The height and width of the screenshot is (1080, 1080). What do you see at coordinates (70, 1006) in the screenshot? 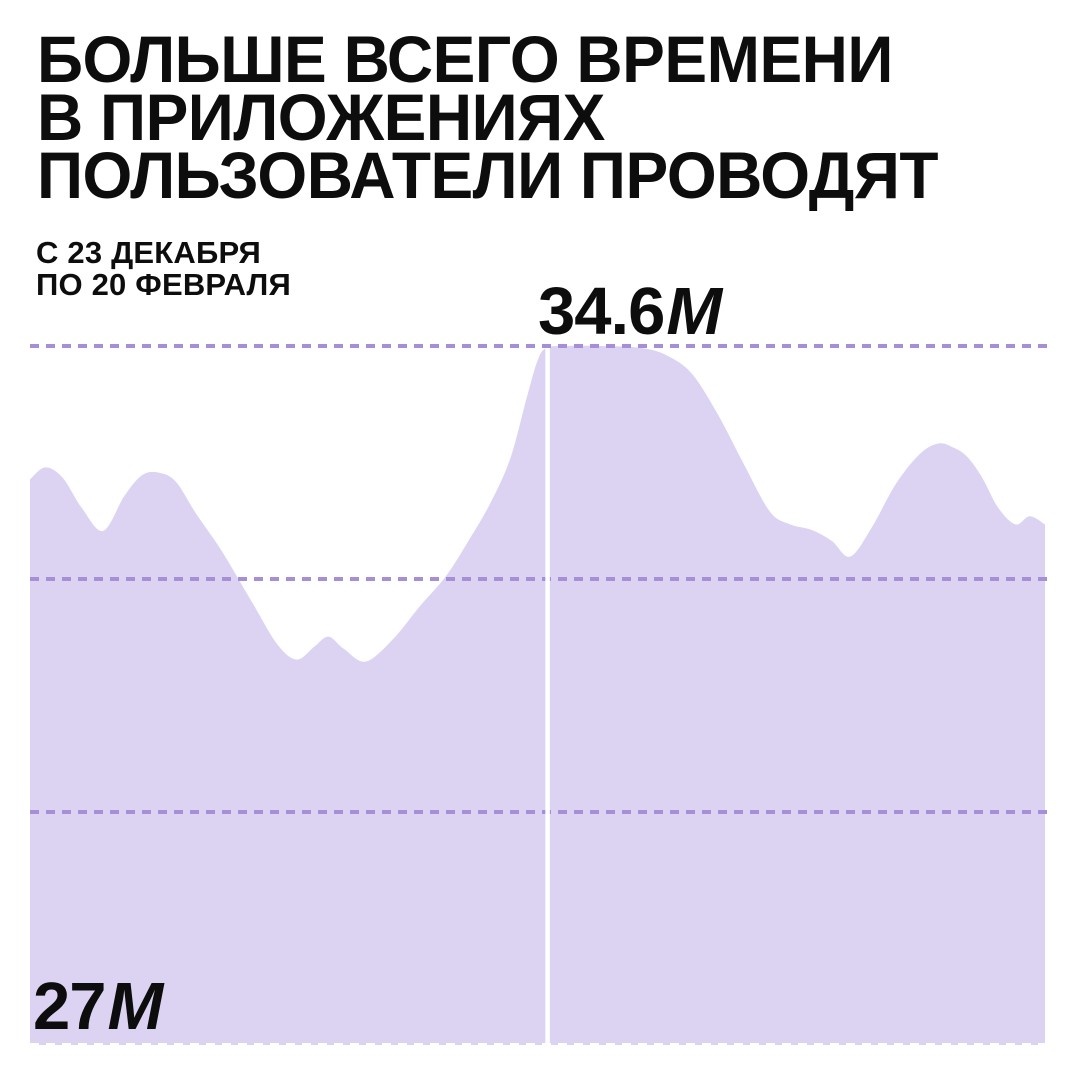
I see `baseline-value-number: 27` at bounding box center [70, 1006].